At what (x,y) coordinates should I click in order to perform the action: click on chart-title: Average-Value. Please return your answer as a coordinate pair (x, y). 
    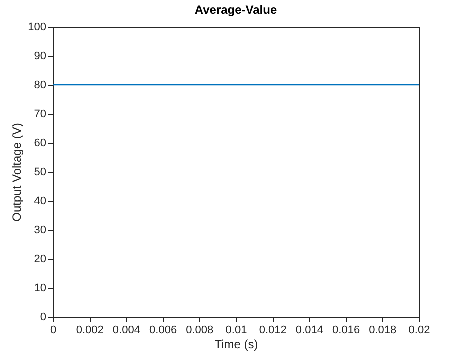
    Looking at the image, I should click on (236, 10).